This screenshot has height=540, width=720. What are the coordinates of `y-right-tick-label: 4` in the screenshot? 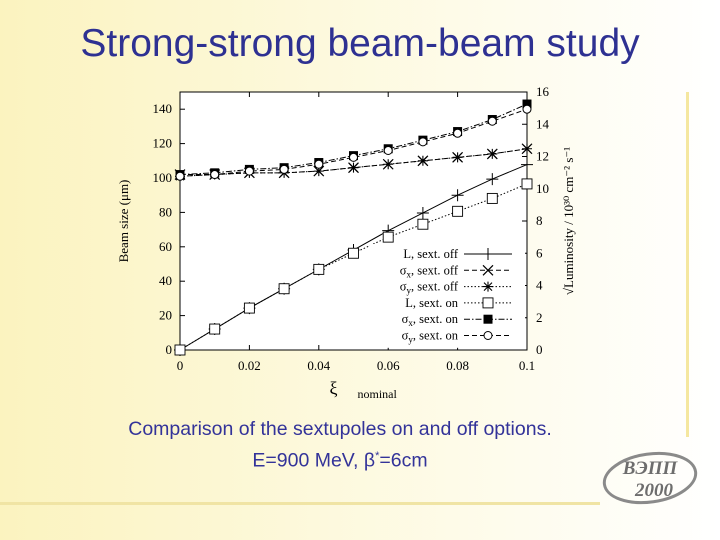 It's located at (539, 285).